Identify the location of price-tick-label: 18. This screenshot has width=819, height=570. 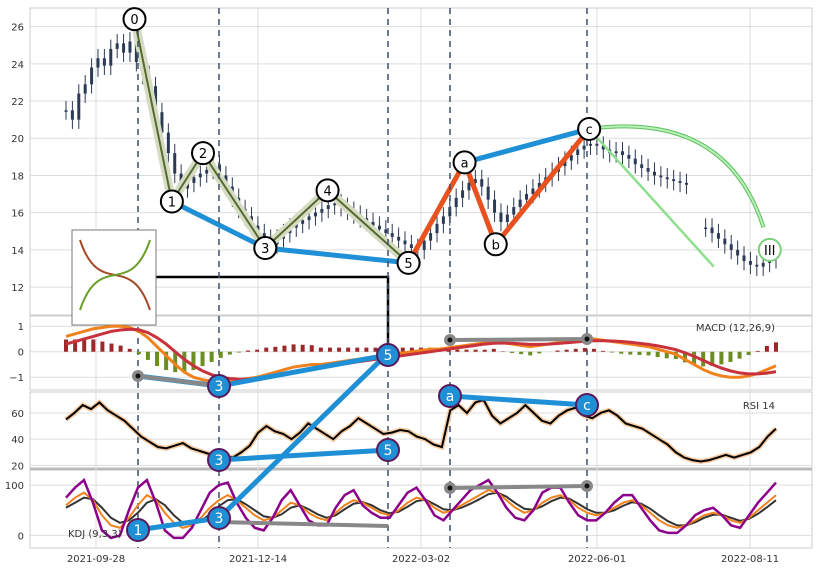
(17, 176).